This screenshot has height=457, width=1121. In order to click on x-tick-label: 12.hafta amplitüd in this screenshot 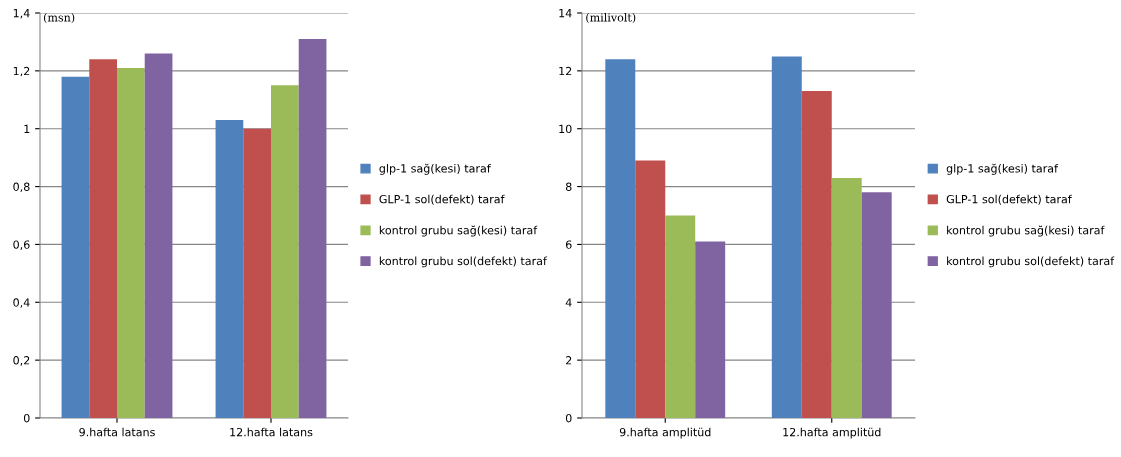, I will do `click(832, 433)`.